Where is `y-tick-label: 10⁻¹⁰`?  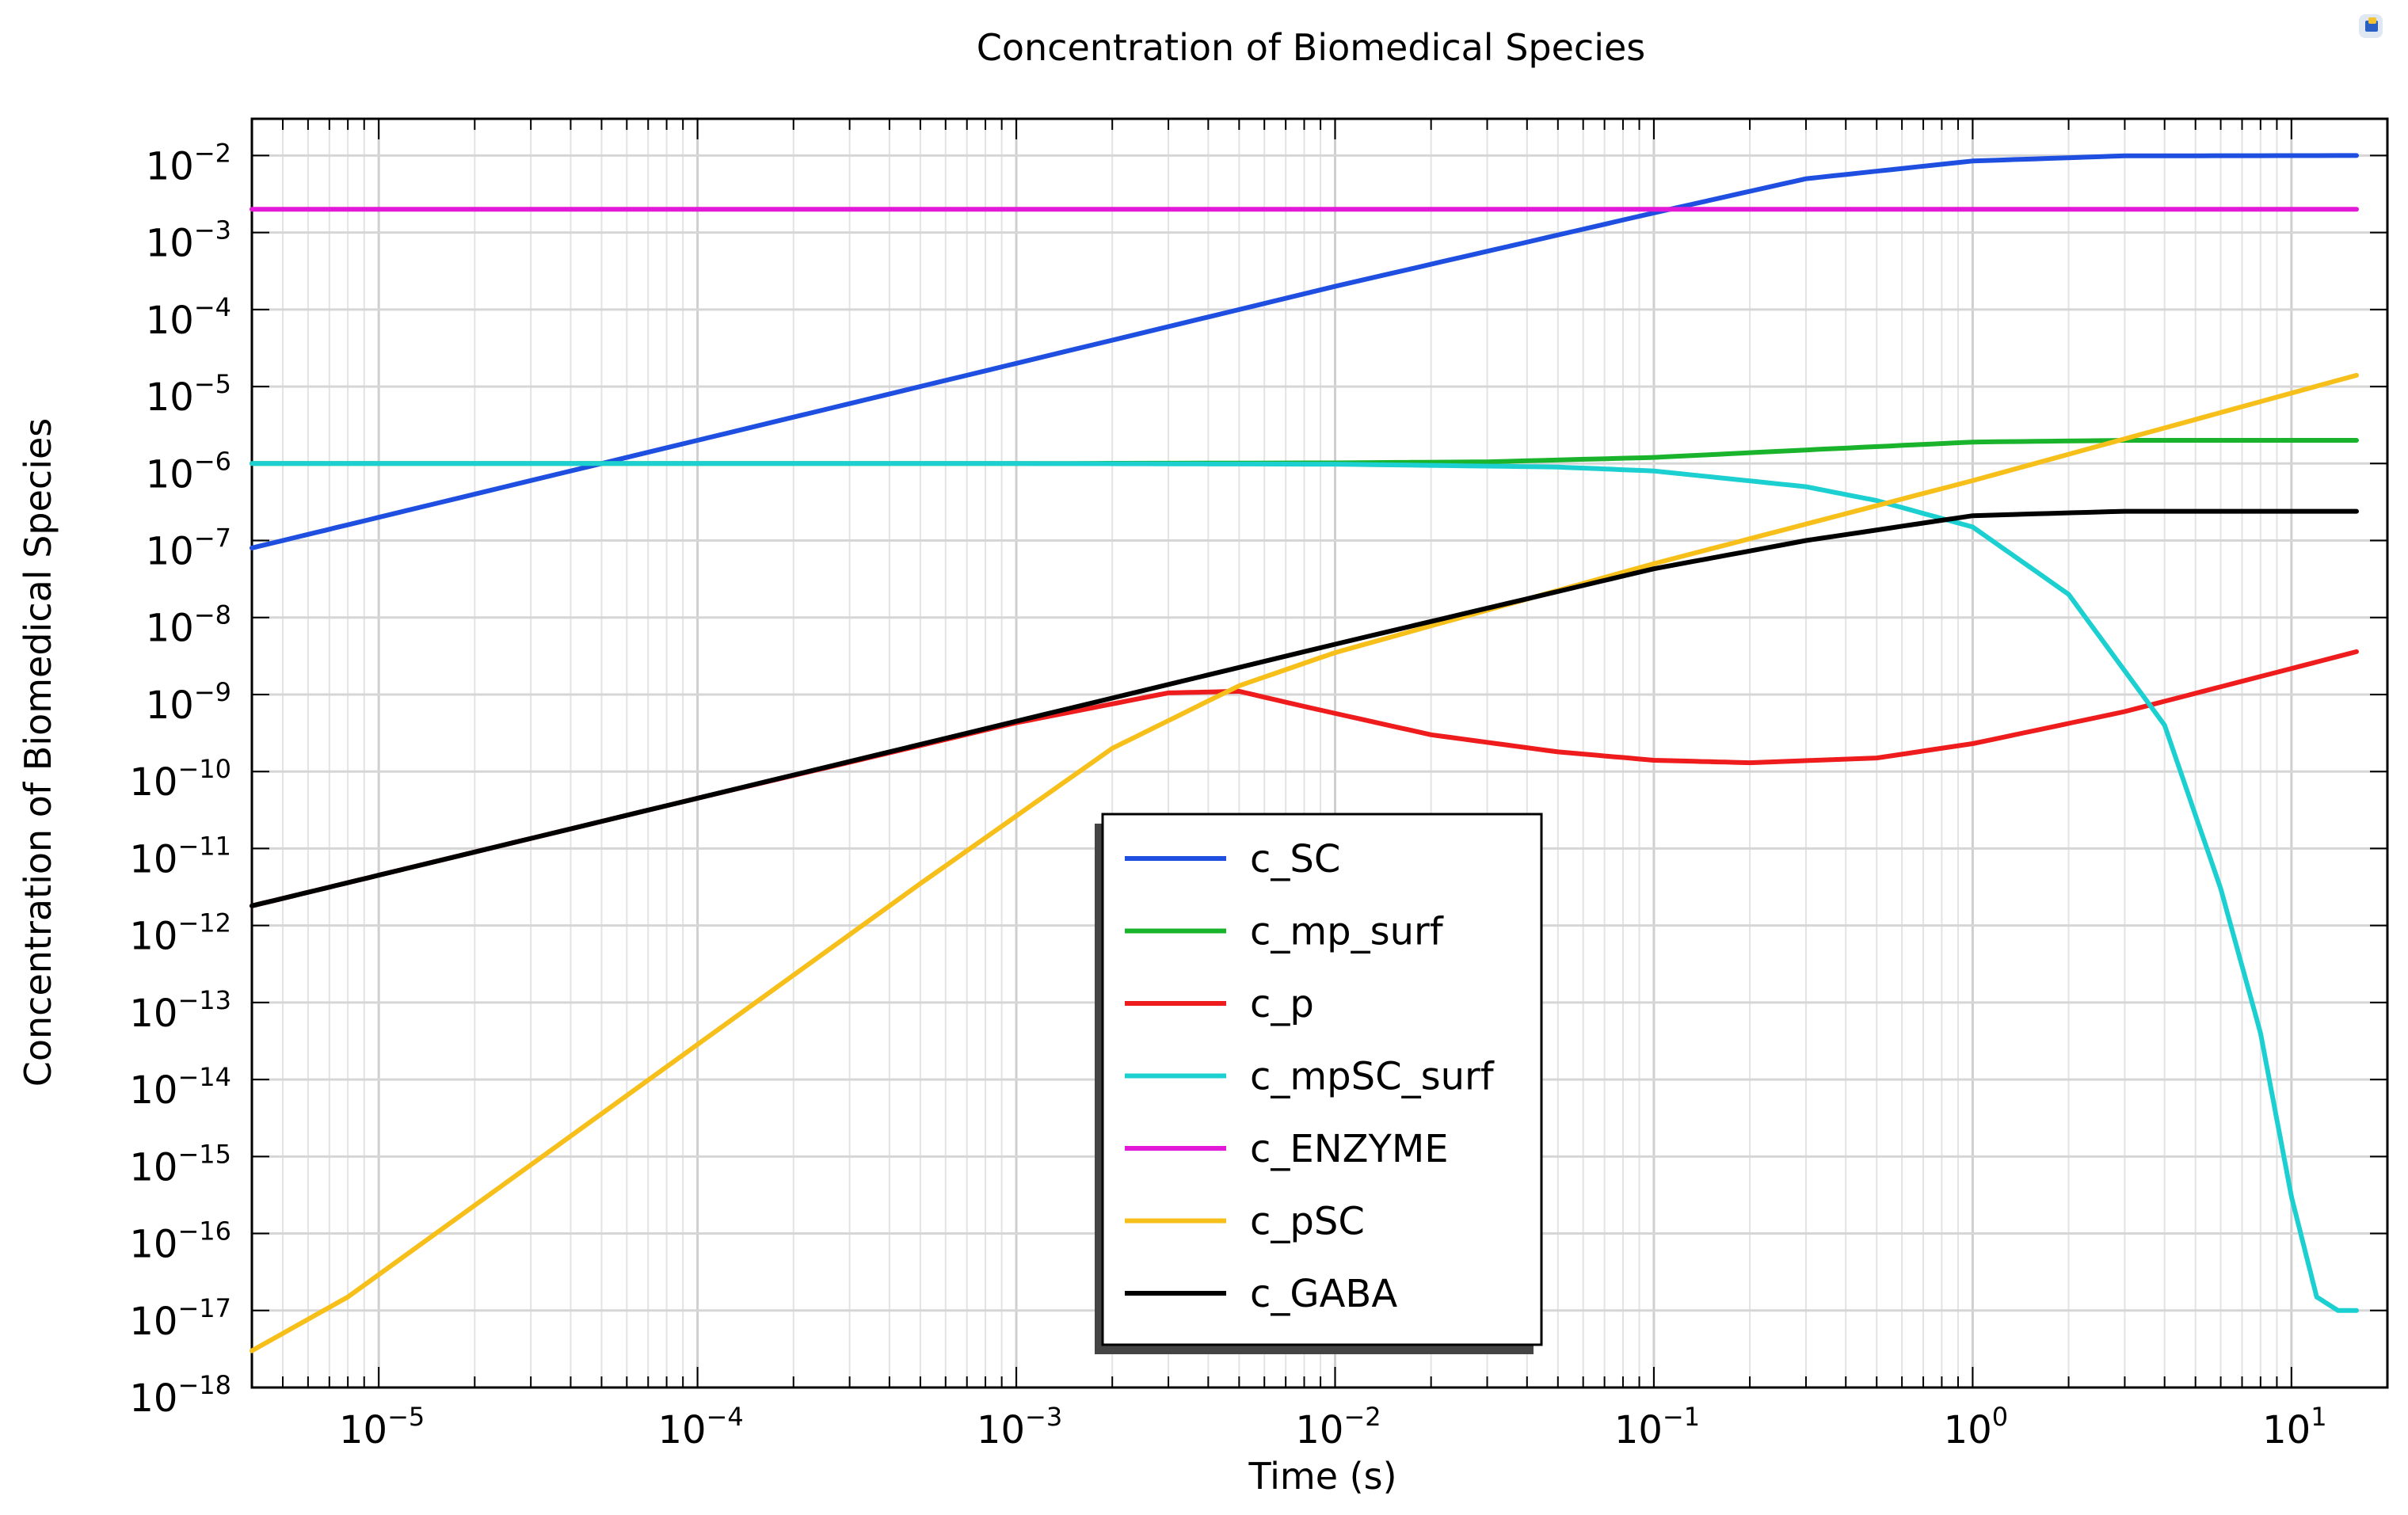 y-tick-label: 10⁻¹⁰ is located at coordinates (180, 779).